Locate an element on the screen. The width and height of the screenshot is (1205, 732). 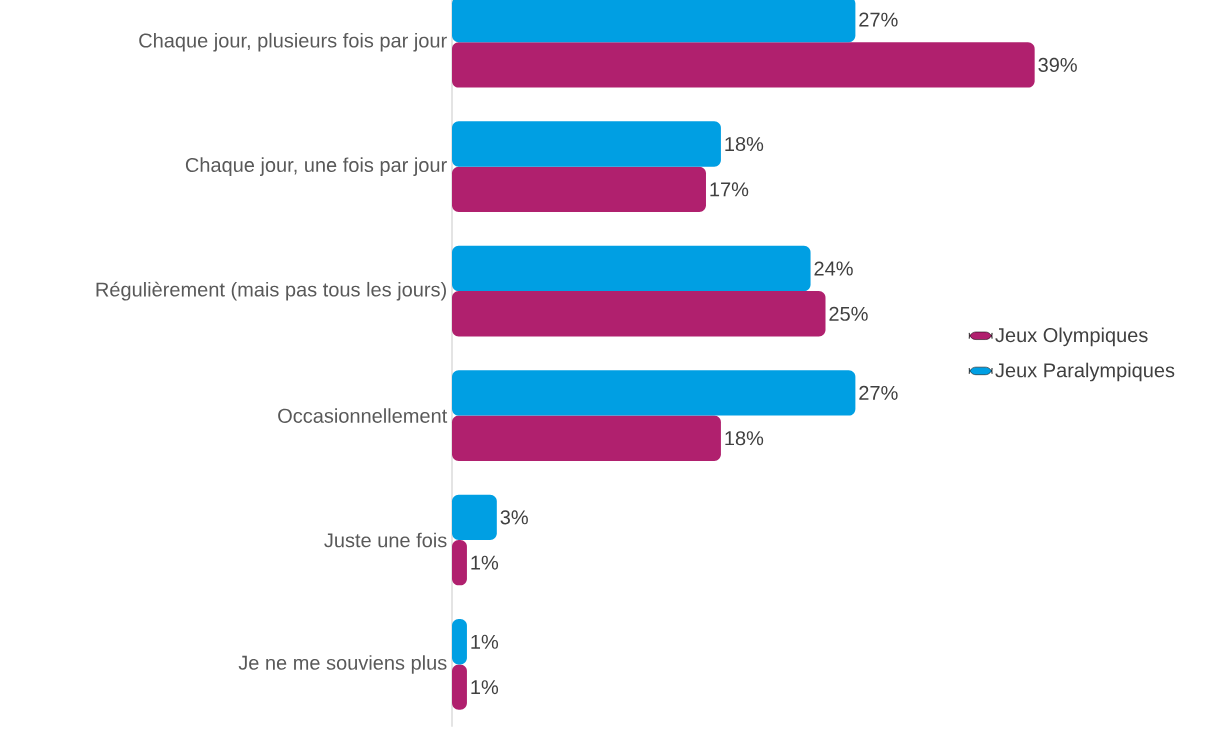
y-tick-label: Chaque jour, une fois par jour is located at coordinates (316, 166).